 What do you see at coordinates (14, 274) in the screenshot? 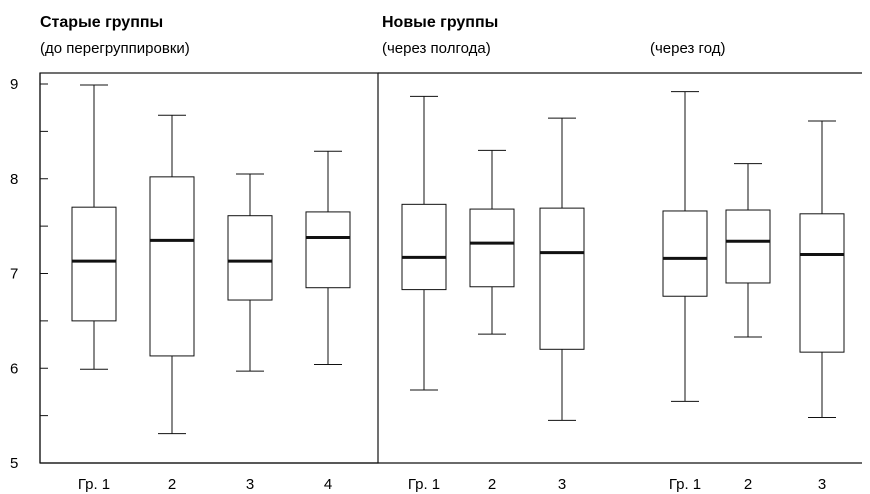
I see `y-tick-label: 7` at bounding box center [14, 274].